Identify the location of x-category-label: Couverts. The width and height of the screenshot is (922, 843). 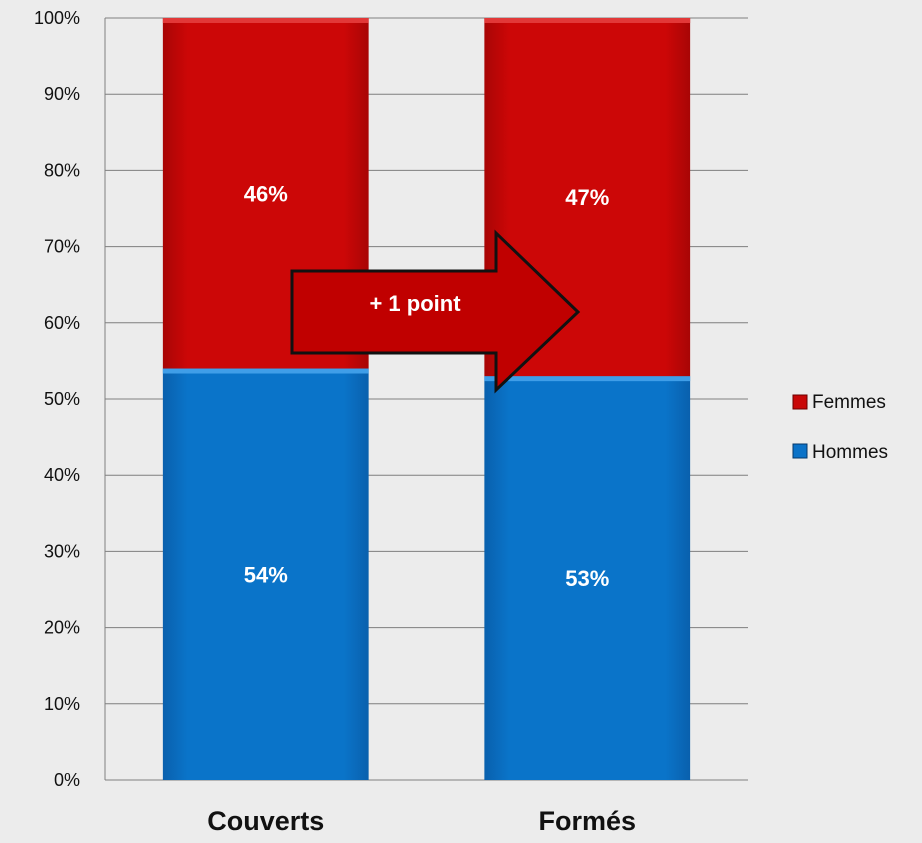
(265, 821).